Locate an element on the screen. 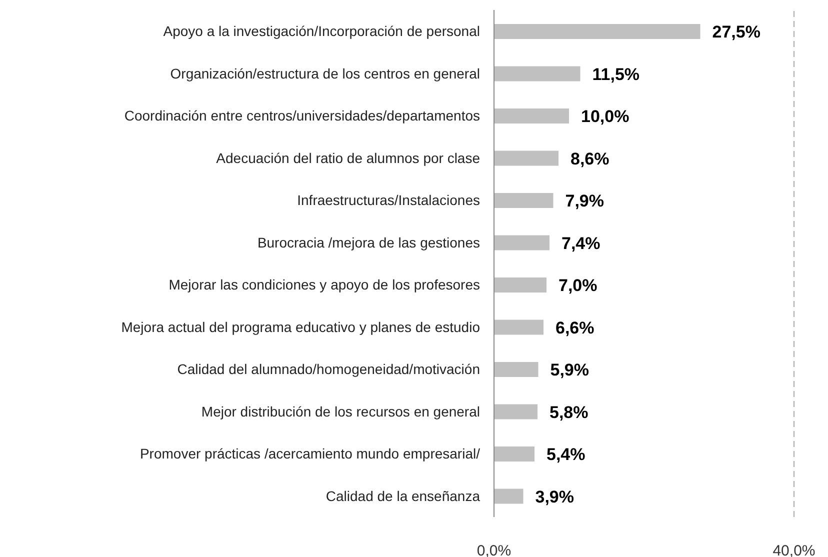  data-label: 10,0% is located at coordinates (605, 116).